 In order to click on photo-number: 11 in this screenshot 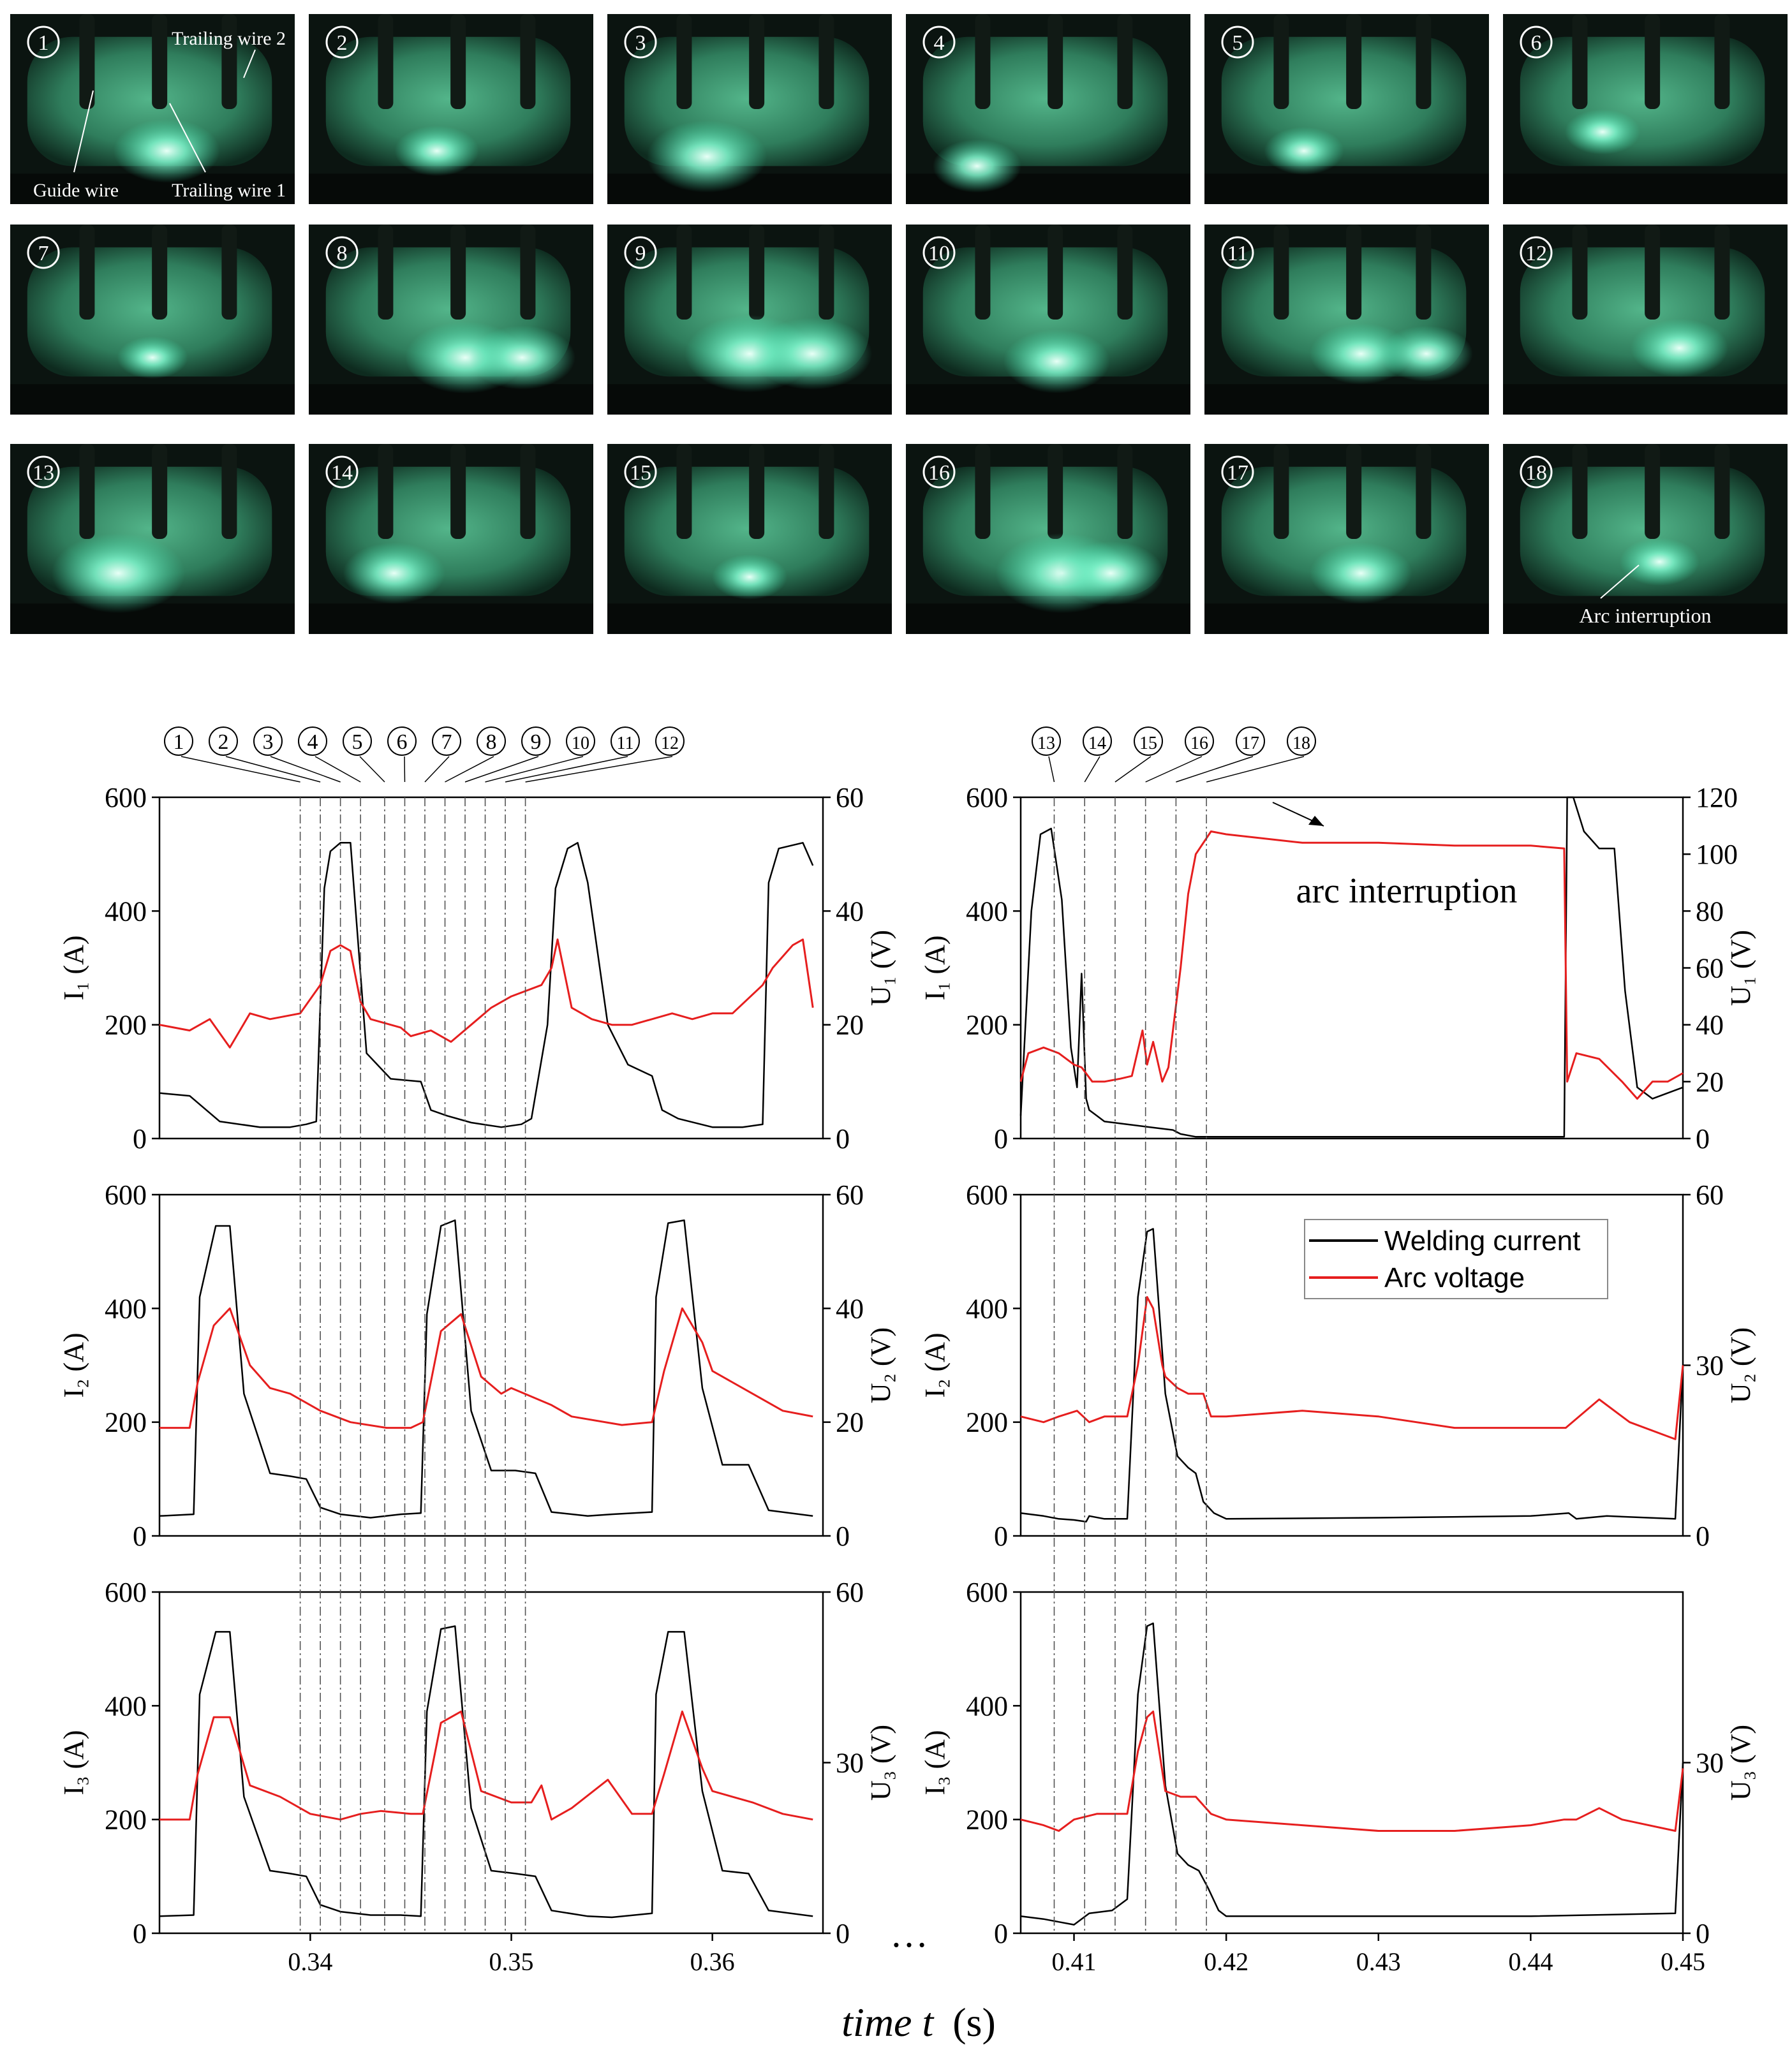, I will do `click(1237, 253)`.